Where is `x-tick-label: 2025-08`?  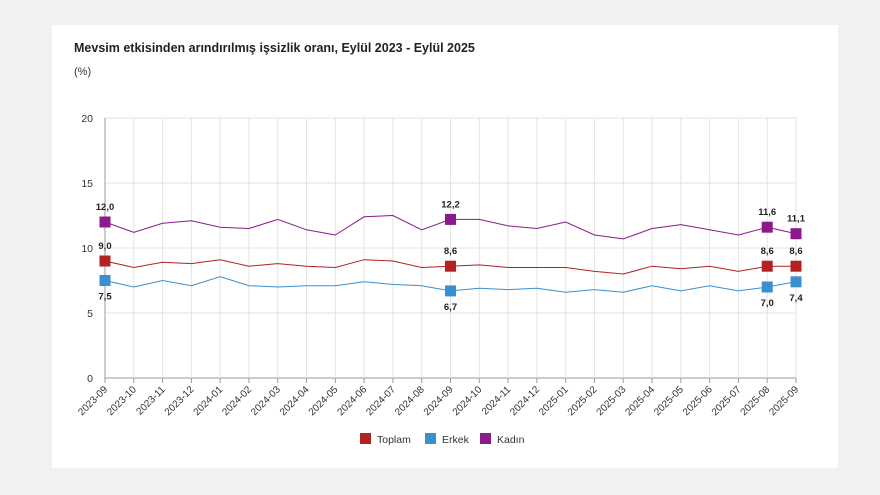
x-tick-label: 2025-08 is located at coordinates (756, 401).